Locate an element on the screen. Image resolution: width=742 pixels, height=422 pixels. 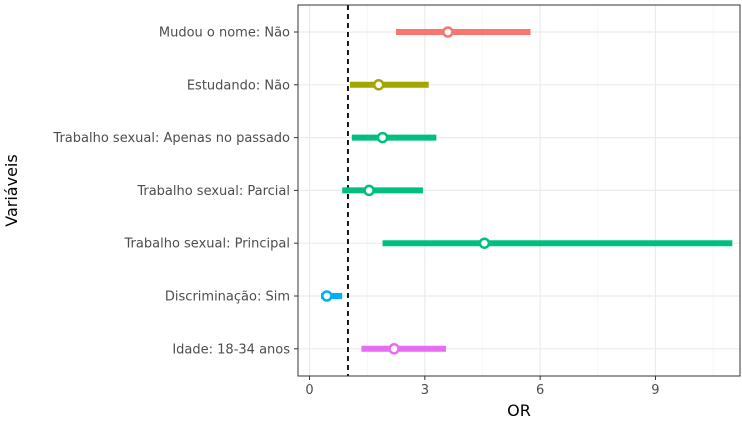
x-tick-label: 3 is located at coordinates (425, 390).